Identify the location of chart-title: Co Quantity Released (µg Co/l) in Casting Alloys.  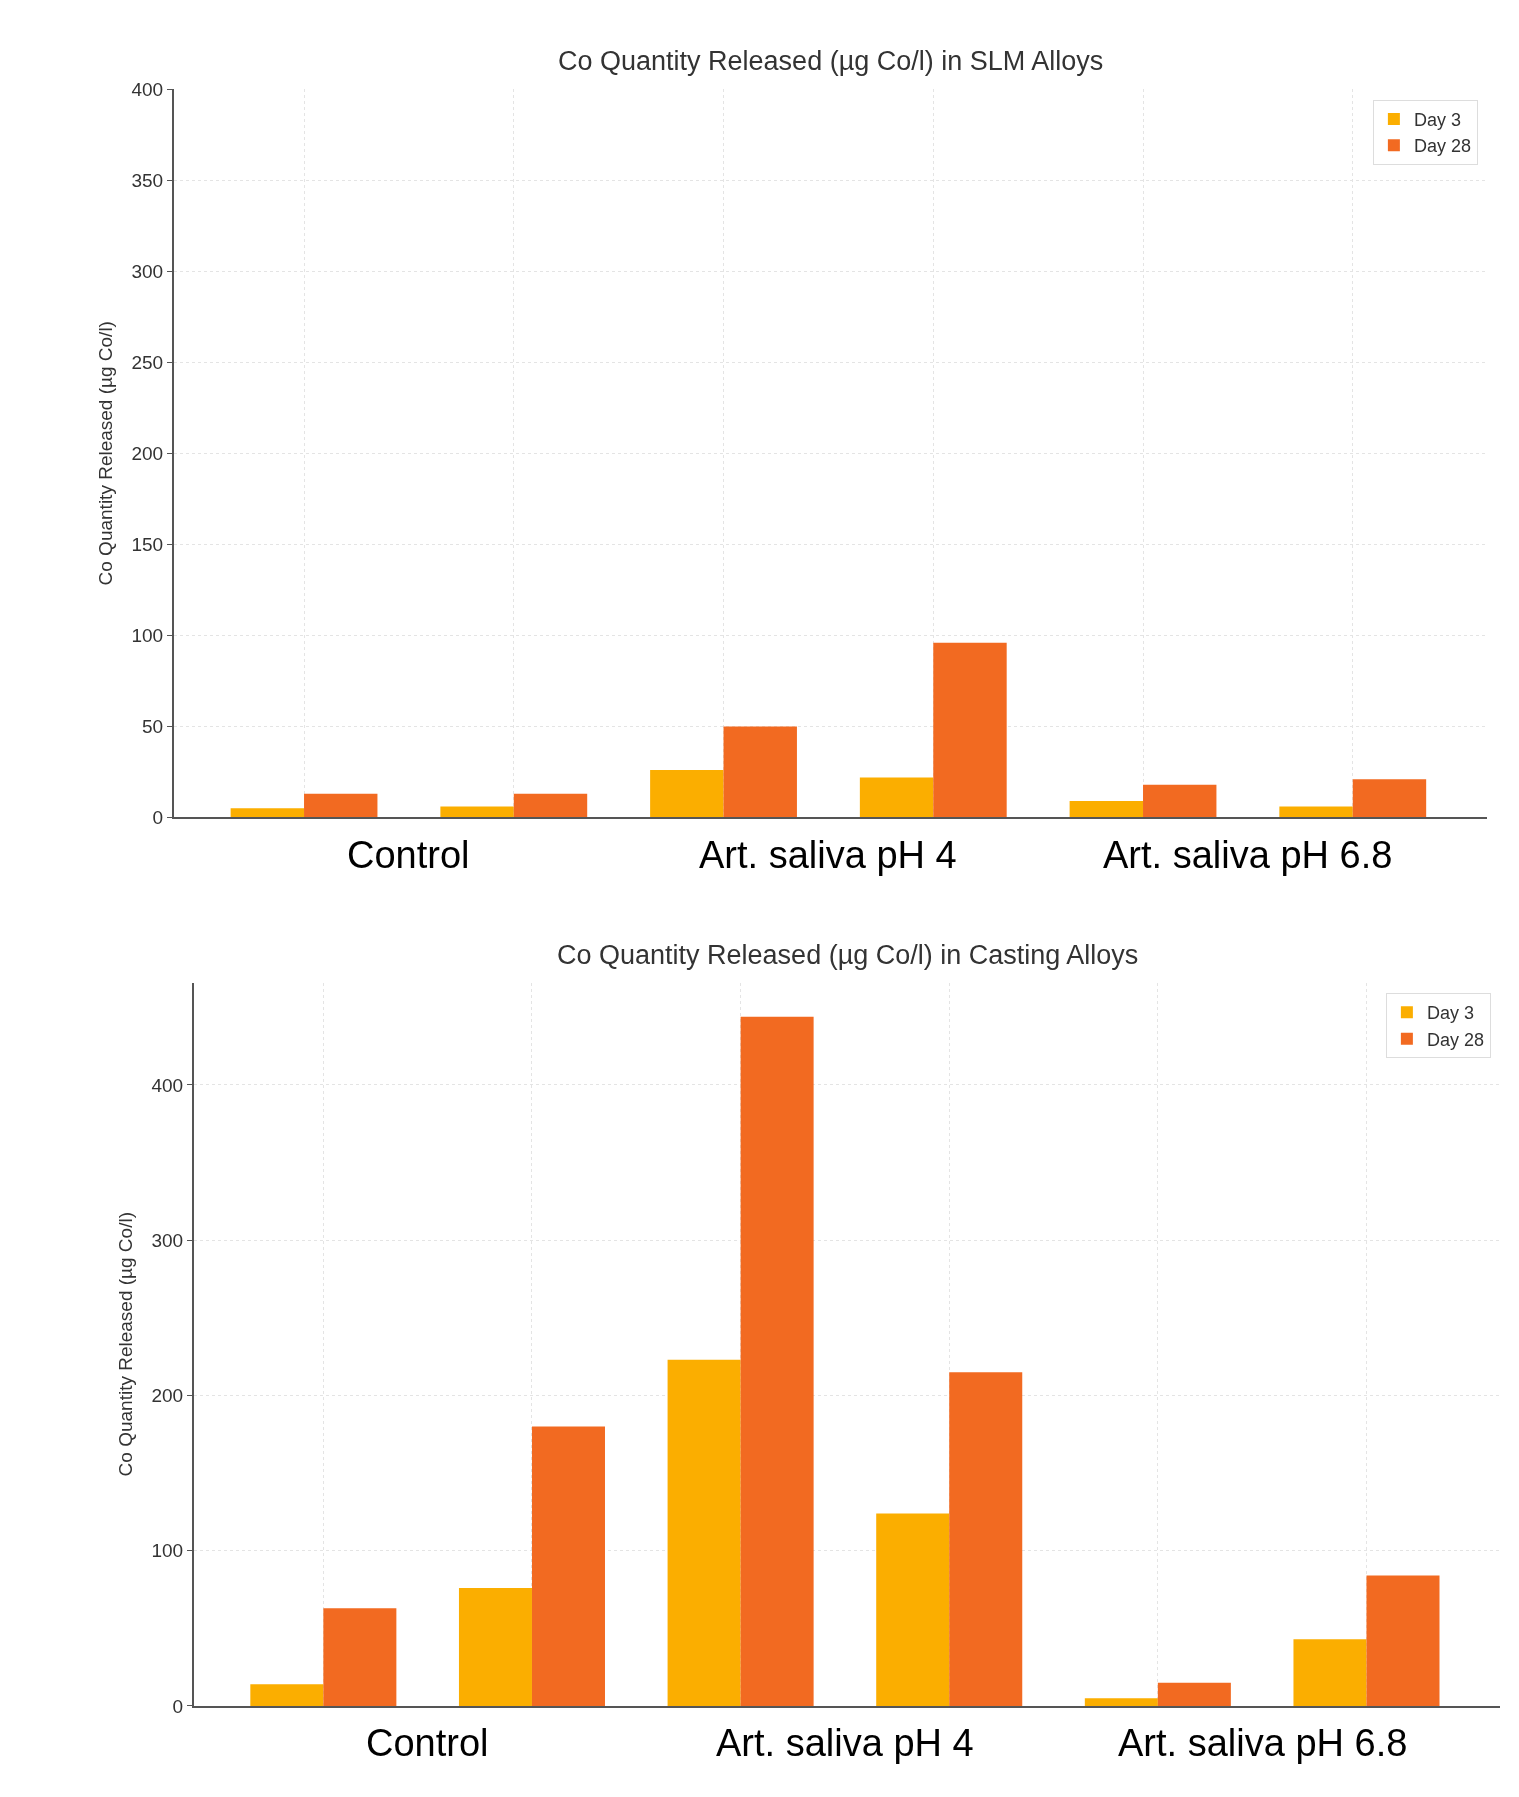
(848, 955).